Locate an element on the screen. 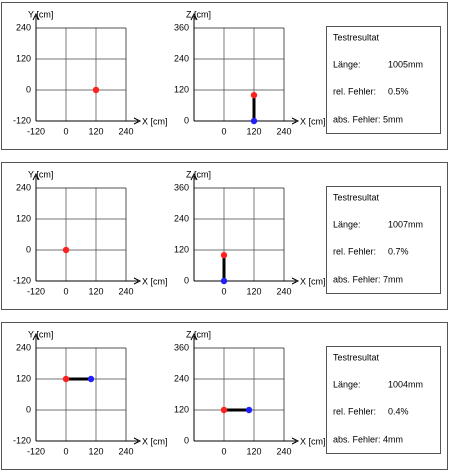 The image size is (450, 471). result-value: 1004mm is located at coordinates (405, 384).